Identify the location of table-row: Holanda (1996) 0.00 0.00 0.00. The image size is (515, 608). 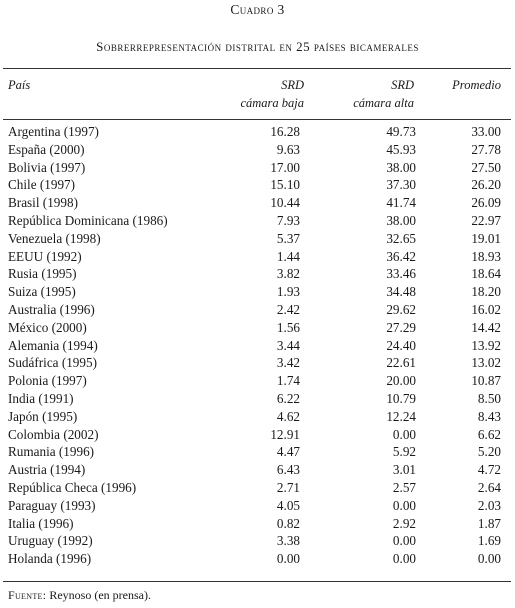
(257, 559).